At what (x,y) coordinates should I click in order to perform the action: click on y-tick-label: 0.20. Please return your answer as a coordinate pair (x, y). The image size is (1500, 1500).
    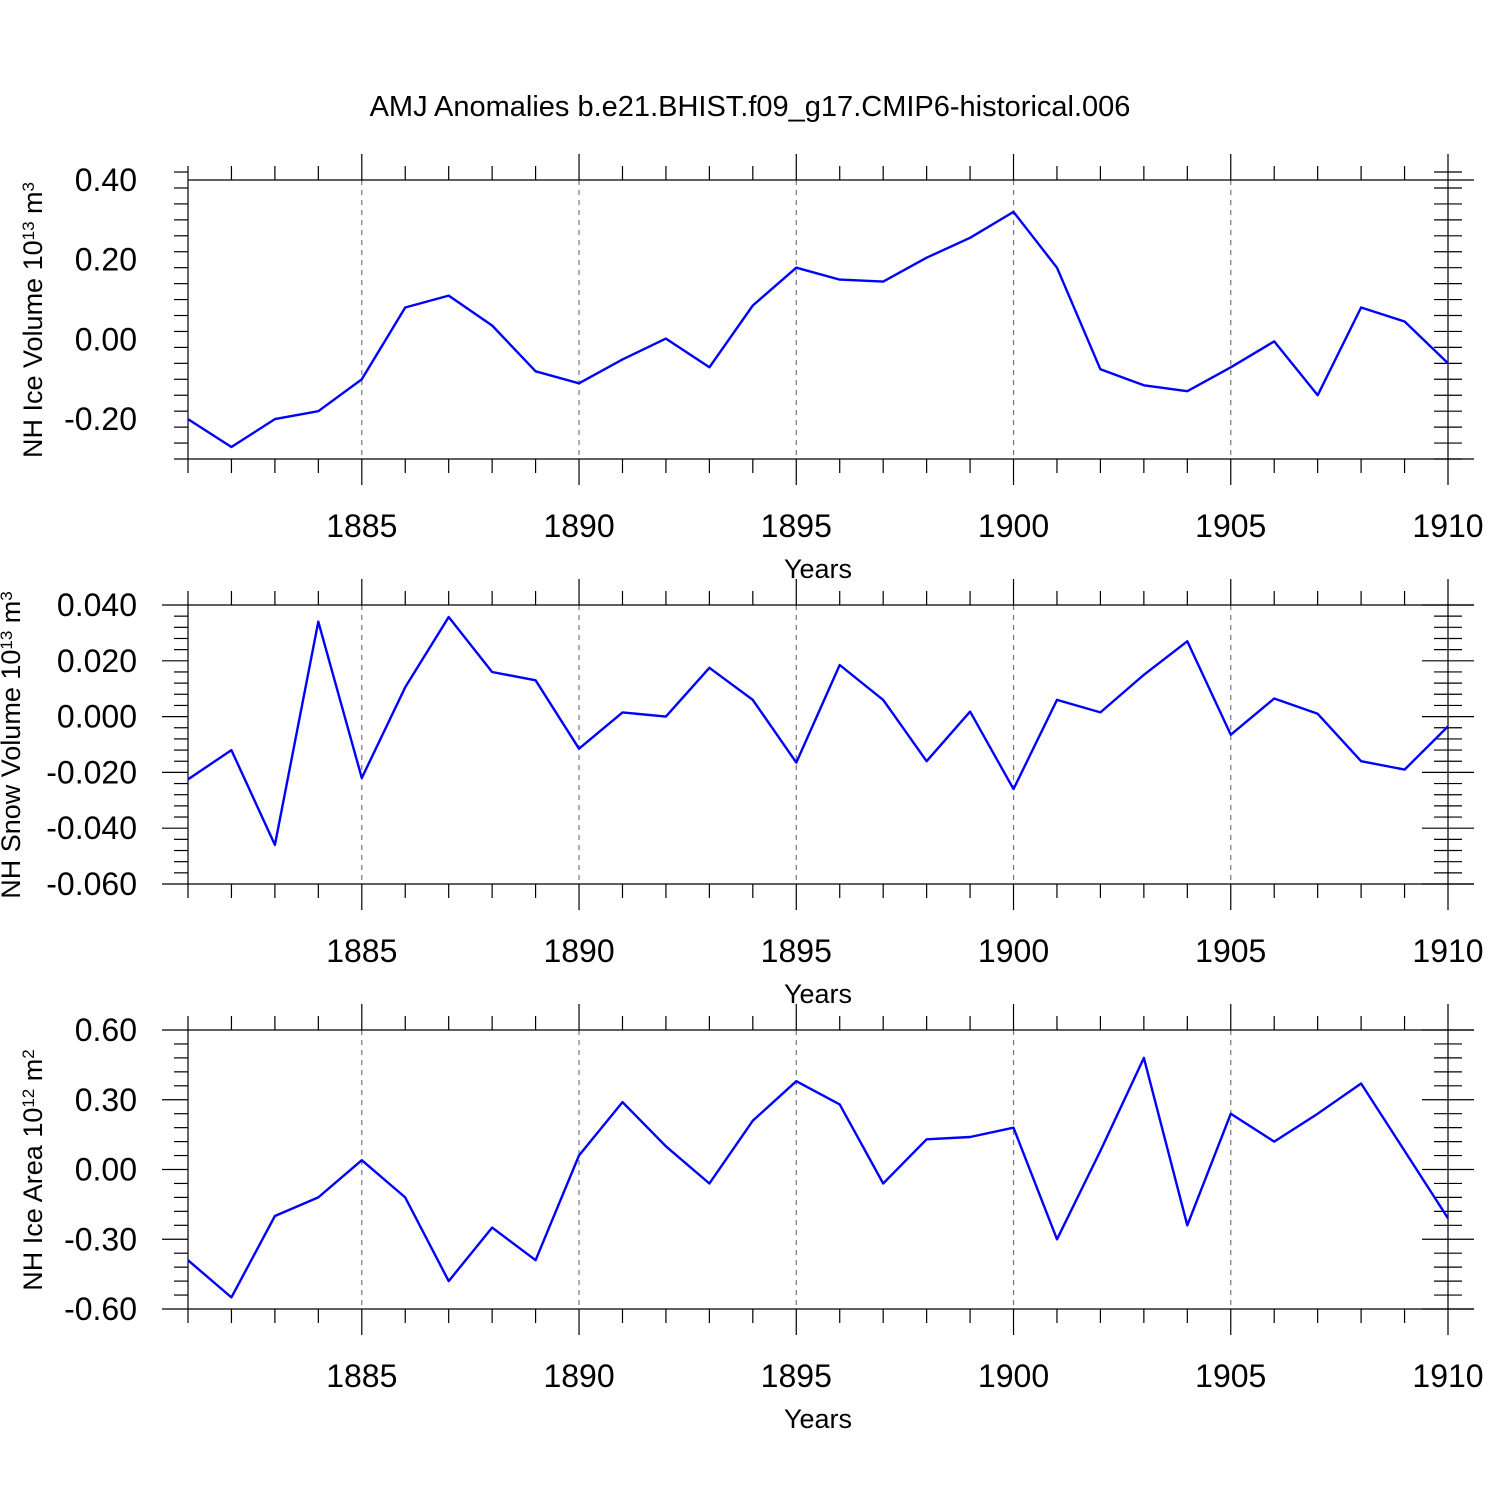
    Looking at the image, I should click on (106, 260).